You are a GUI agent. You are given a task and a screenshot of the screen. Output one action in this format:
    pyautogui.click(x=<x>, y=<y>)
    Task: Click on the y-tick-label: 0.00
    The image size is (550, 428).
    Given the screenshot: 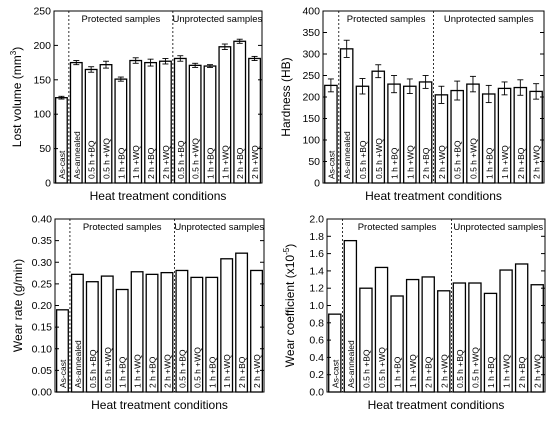 What is the action you would take?
    pyautogui.click(x=42, y=393)
    